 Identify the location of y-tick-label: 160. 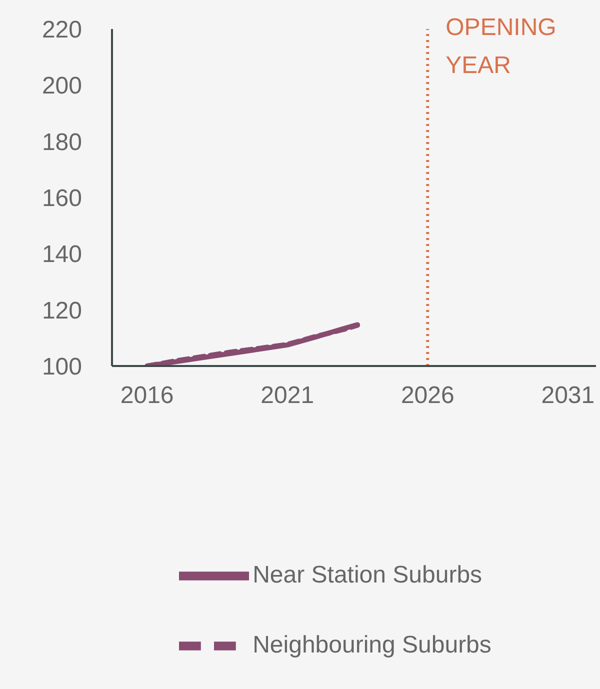
(62, 198).